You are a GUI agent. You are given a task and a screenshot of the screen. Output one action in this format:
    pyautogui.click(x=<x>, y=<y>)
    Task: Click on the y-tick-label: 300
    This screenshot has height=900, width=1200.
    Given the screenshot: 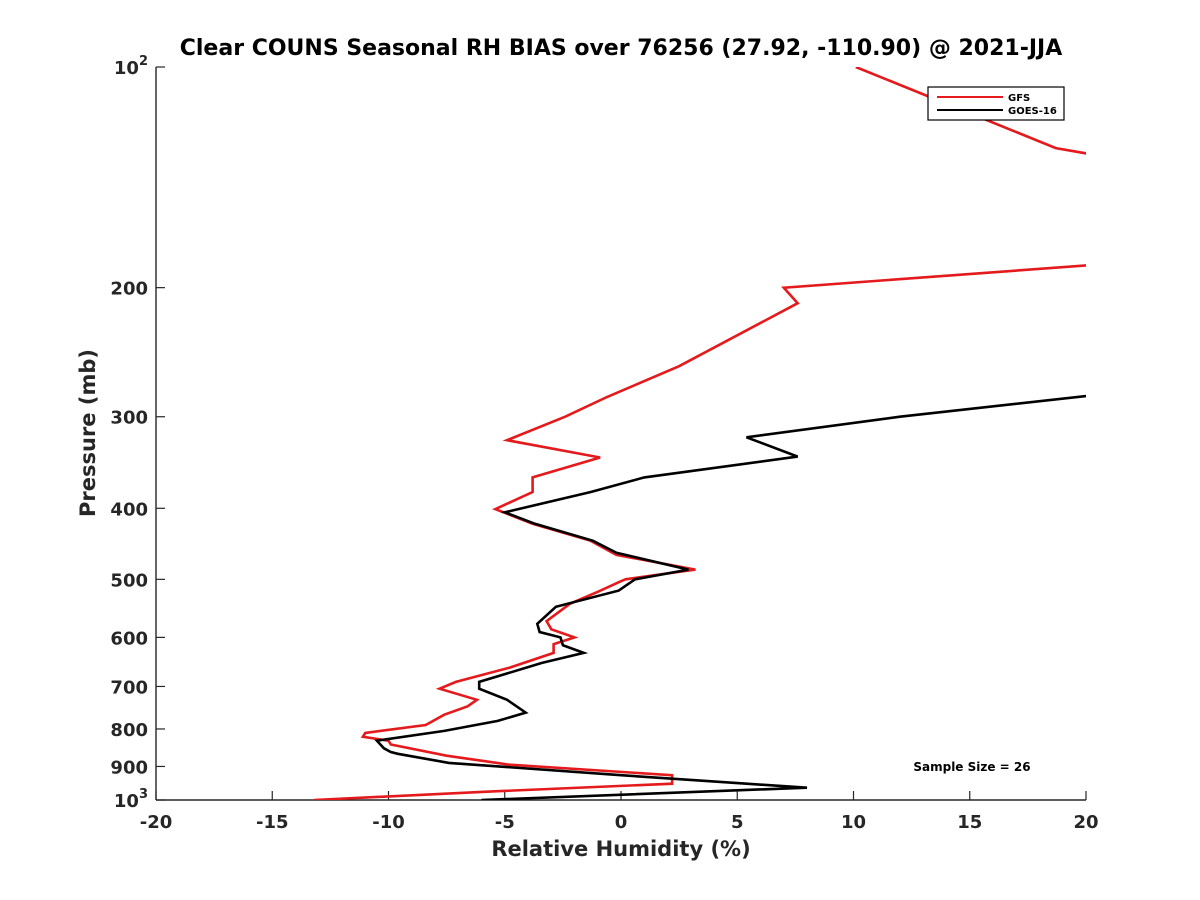 What is the action you would take?
    pyautogui.click(x=129, y=418)
    